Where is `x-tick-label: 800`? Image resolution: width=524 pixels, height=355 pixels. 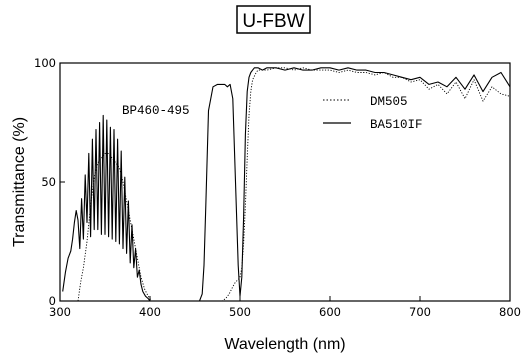
x-tick-label: 800 is located at coordinates (510, 312).